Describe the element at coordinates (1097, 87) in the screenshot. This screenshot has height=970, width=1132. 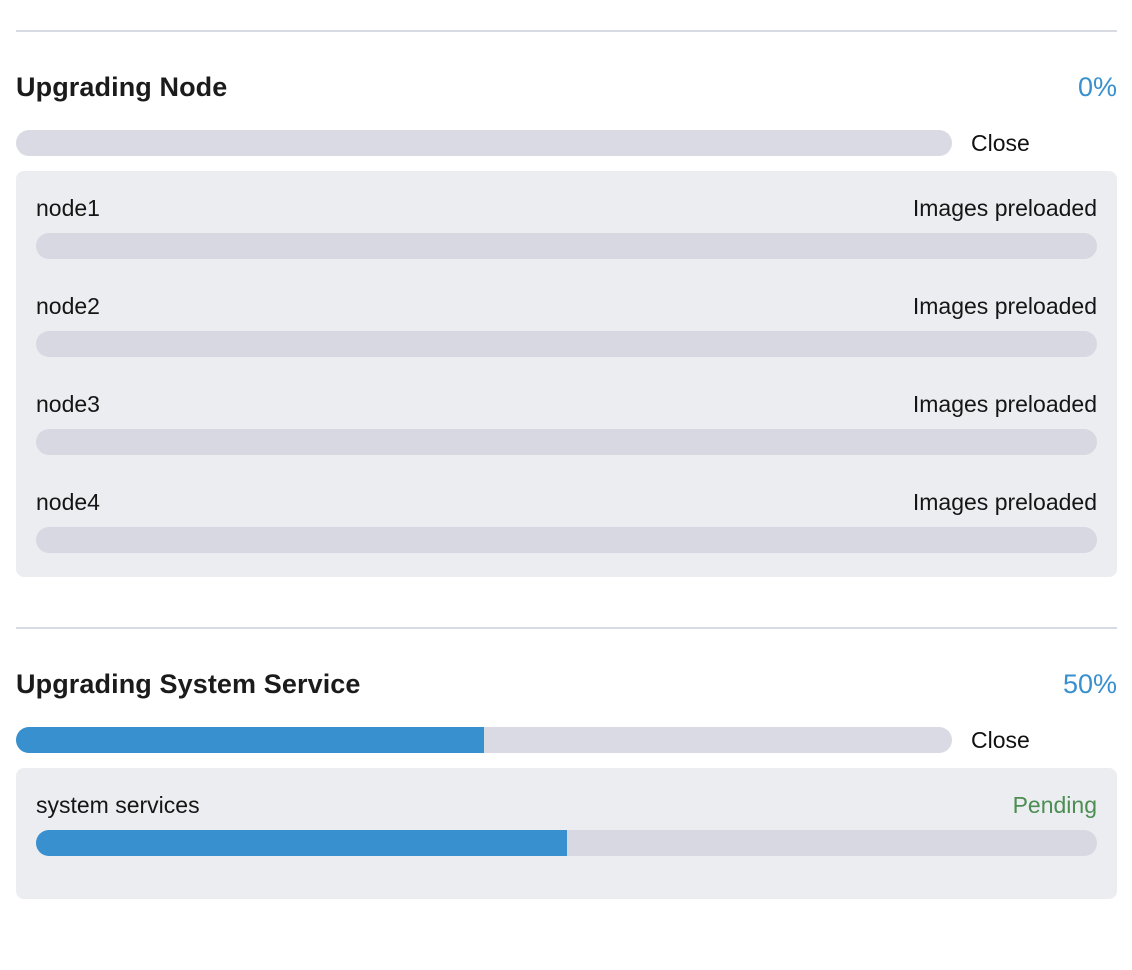
I see `section-percent: 0%` at that location.